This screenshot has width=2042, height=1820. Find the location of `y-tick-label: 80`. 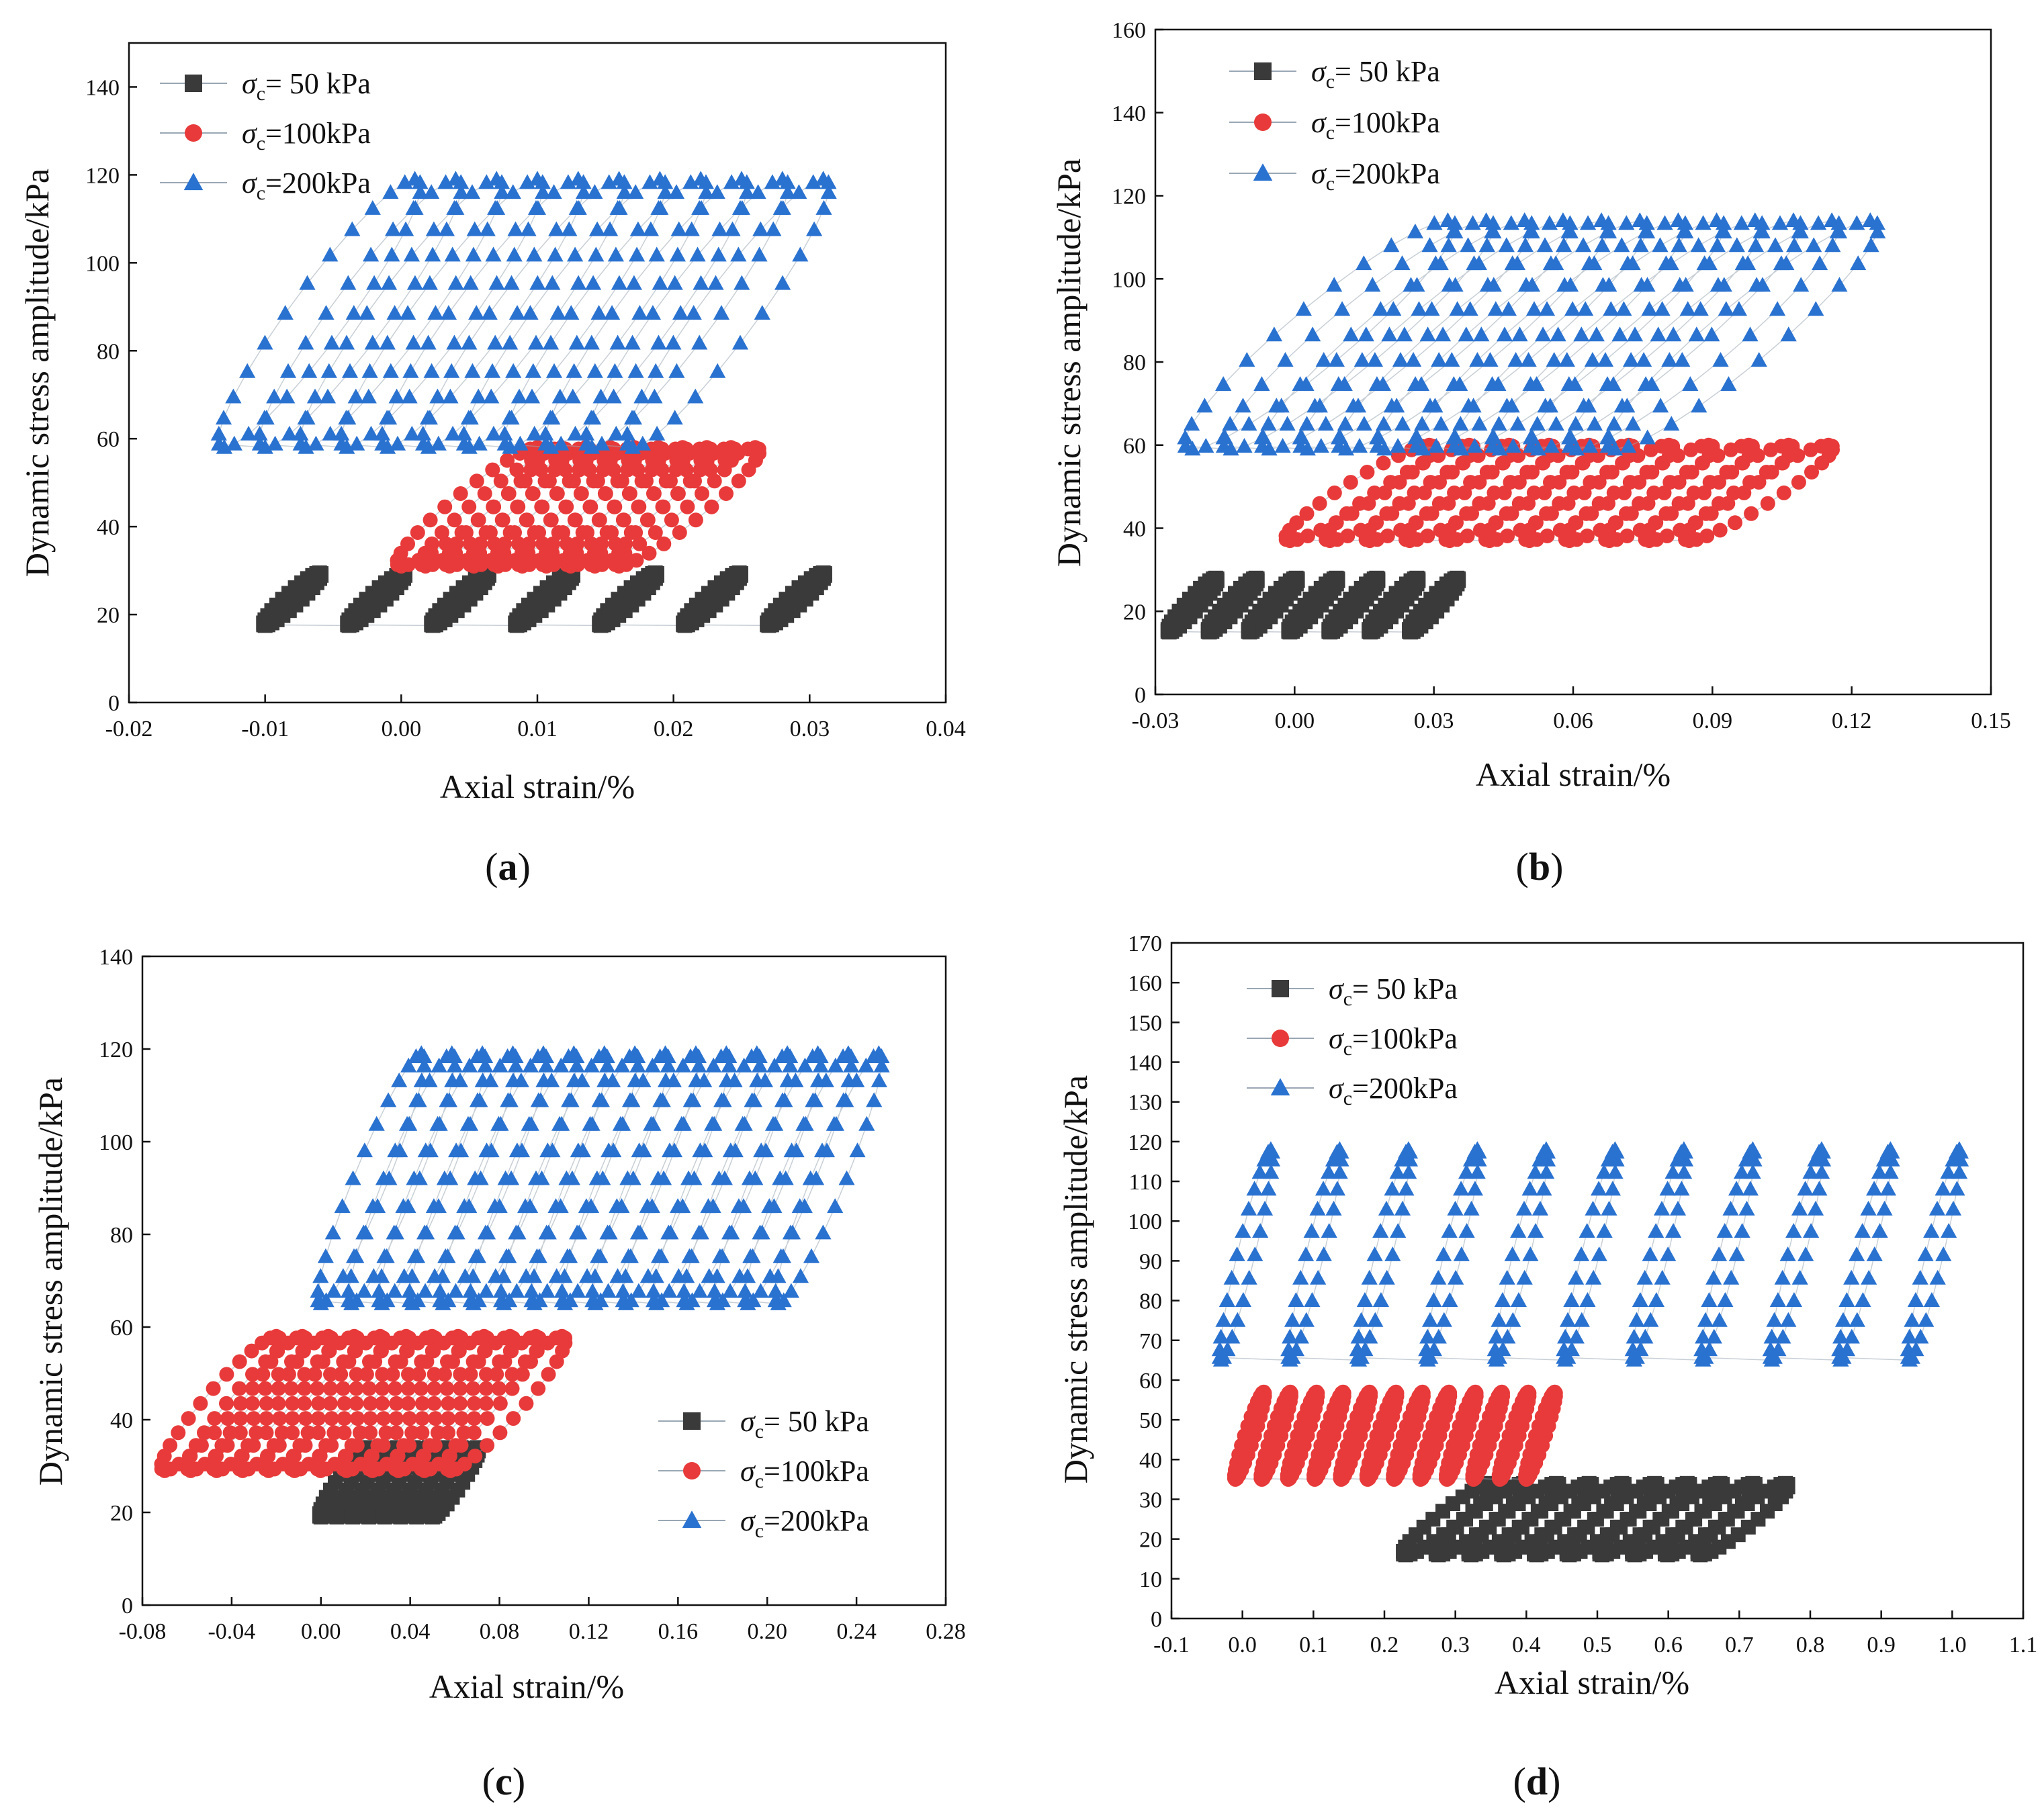

y-tick-label: 80 is located at coordinates (121, 1235).